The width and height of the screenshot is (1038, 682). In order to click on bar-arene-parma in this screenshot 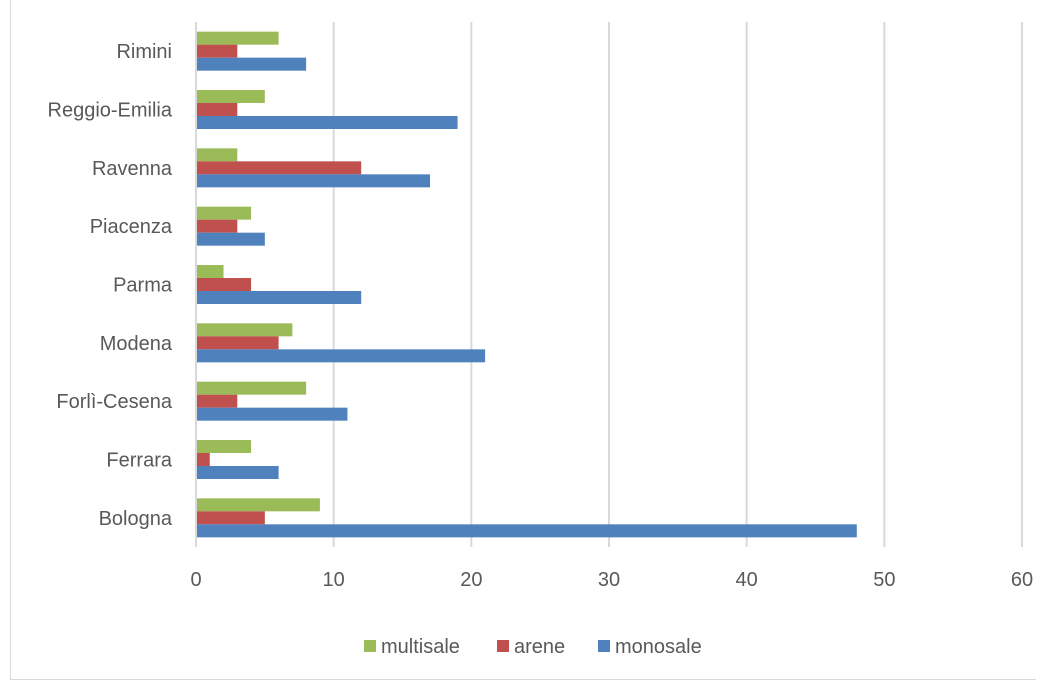, I will do `click(224, 284)`.